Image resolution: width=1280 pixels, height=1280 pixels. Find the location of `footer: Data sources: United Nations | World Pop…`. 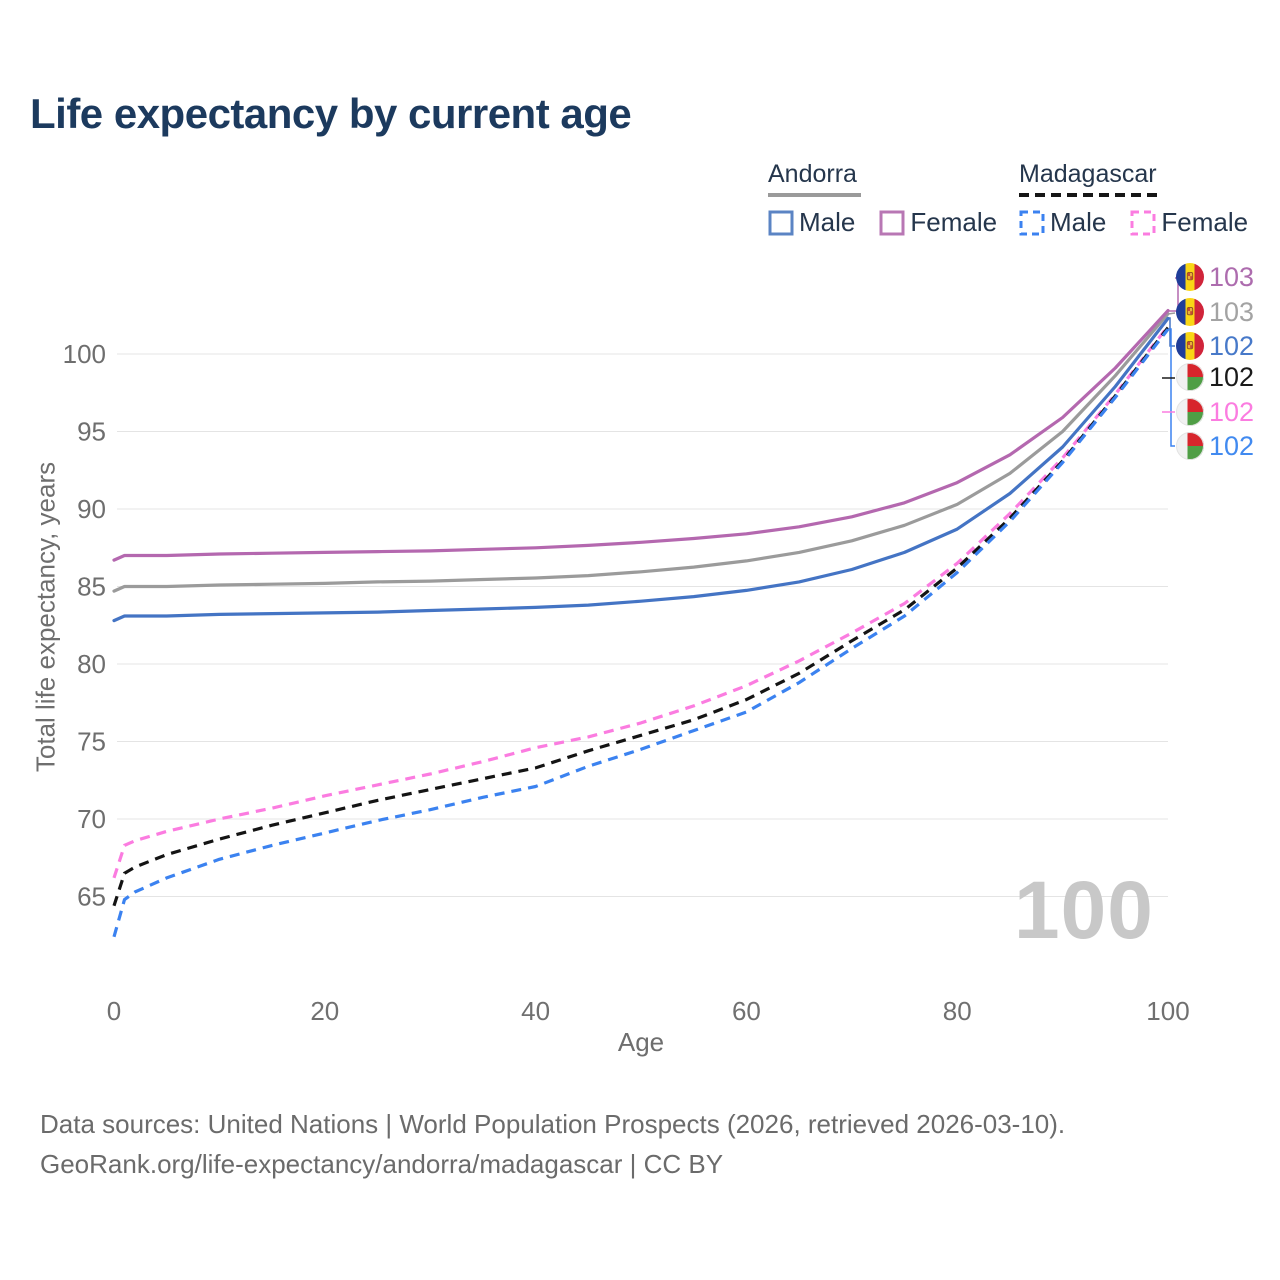

footer: Data sources: United Nations | World Pop… is located at coordinates (552, 1144).